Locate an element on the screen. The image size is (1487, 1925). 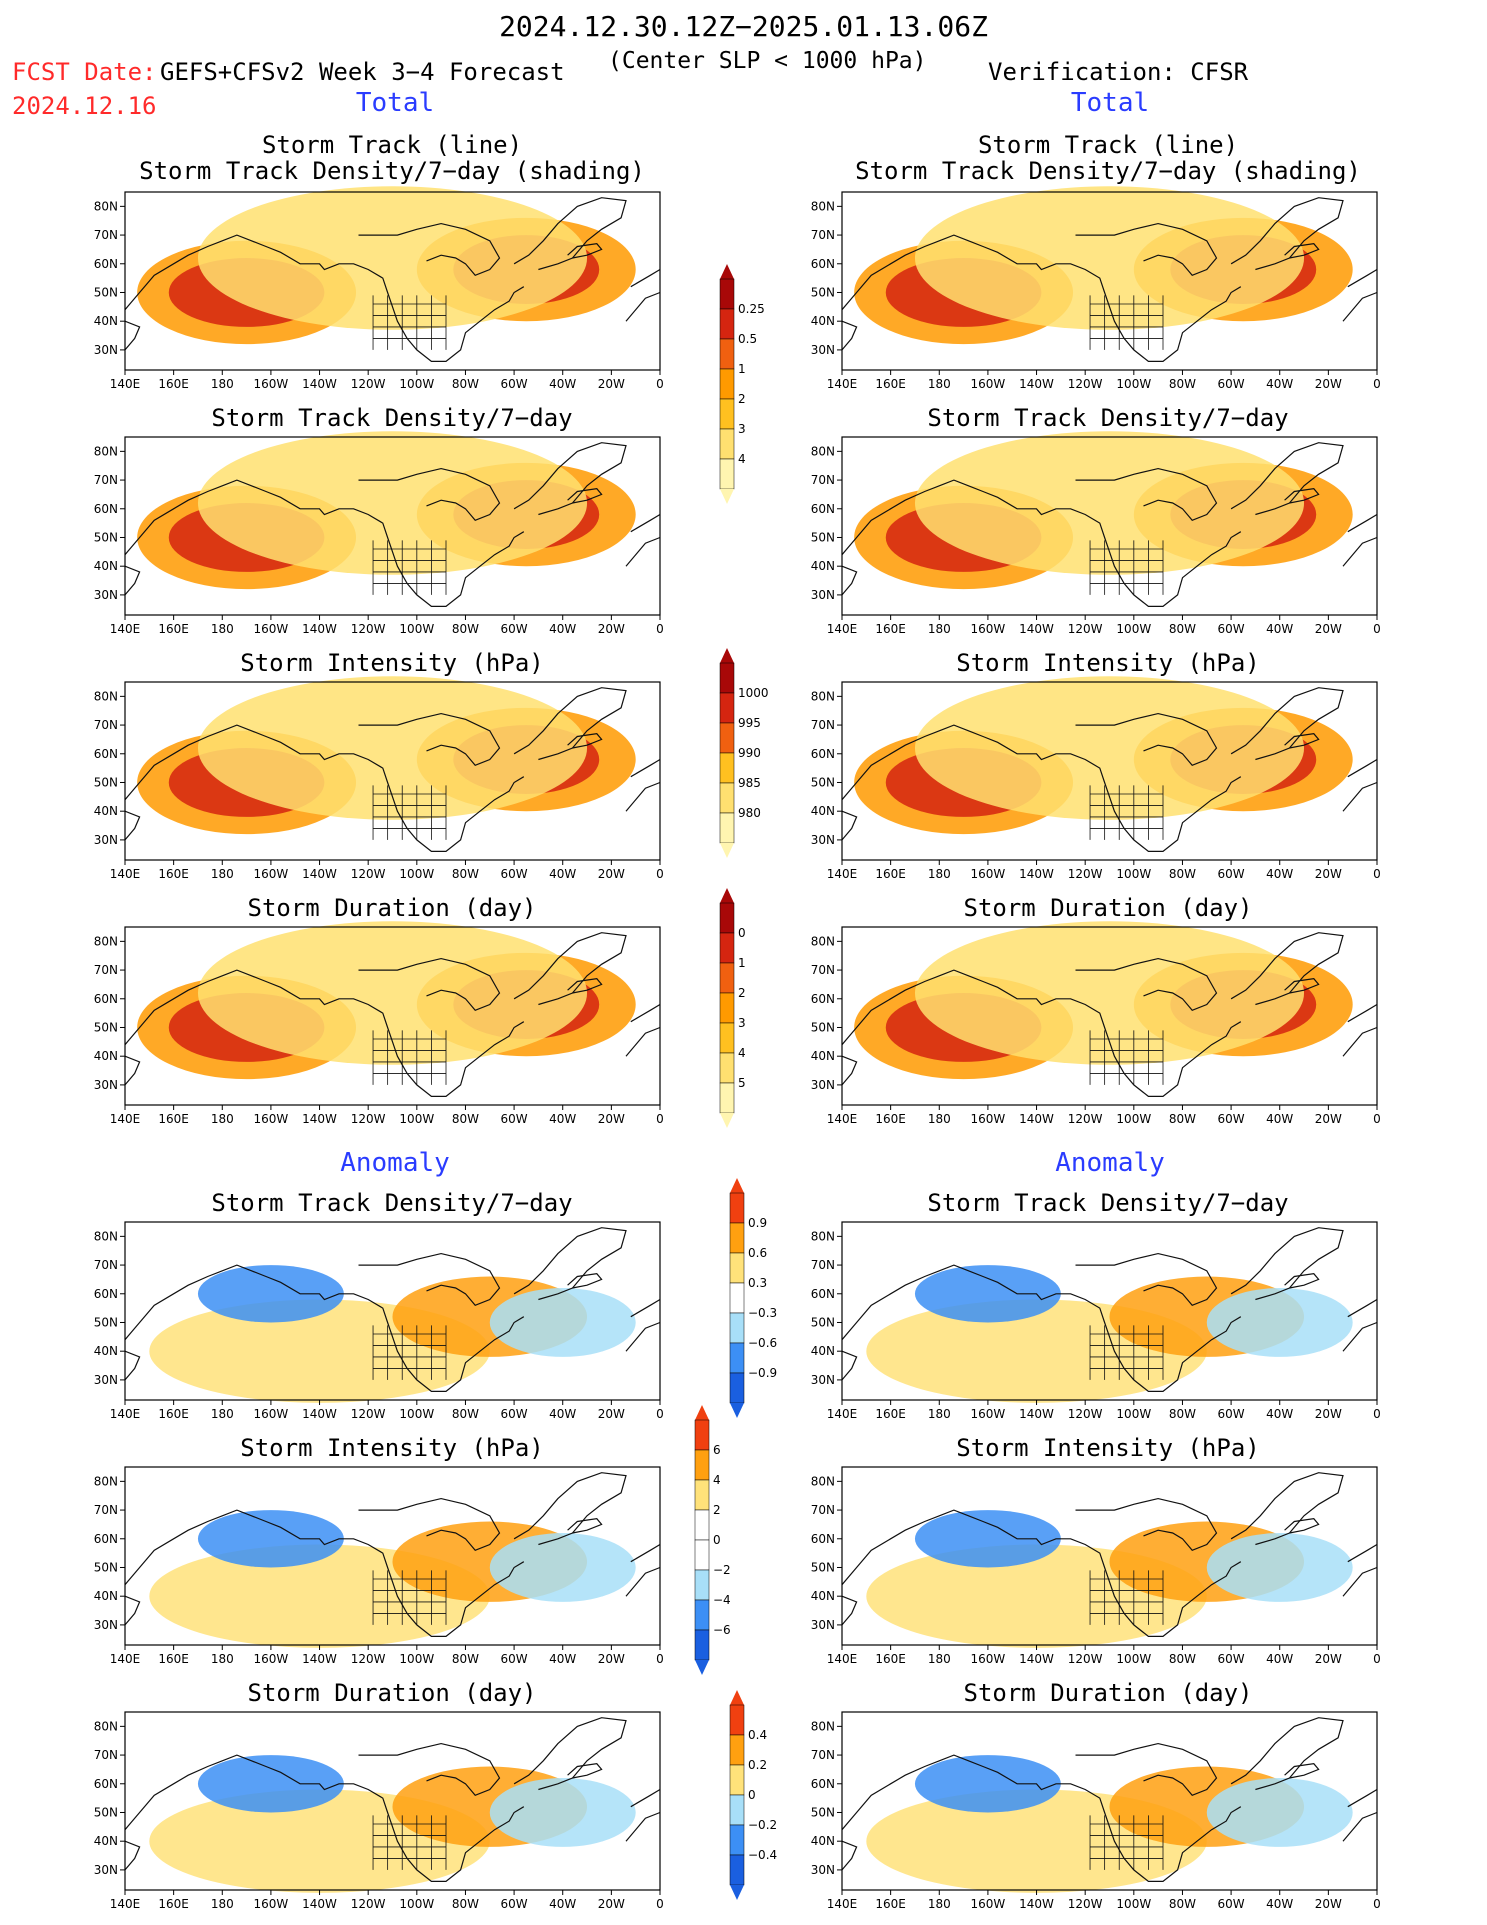
colorbar-label: 0.6 is located at coordinates (757, 1253).